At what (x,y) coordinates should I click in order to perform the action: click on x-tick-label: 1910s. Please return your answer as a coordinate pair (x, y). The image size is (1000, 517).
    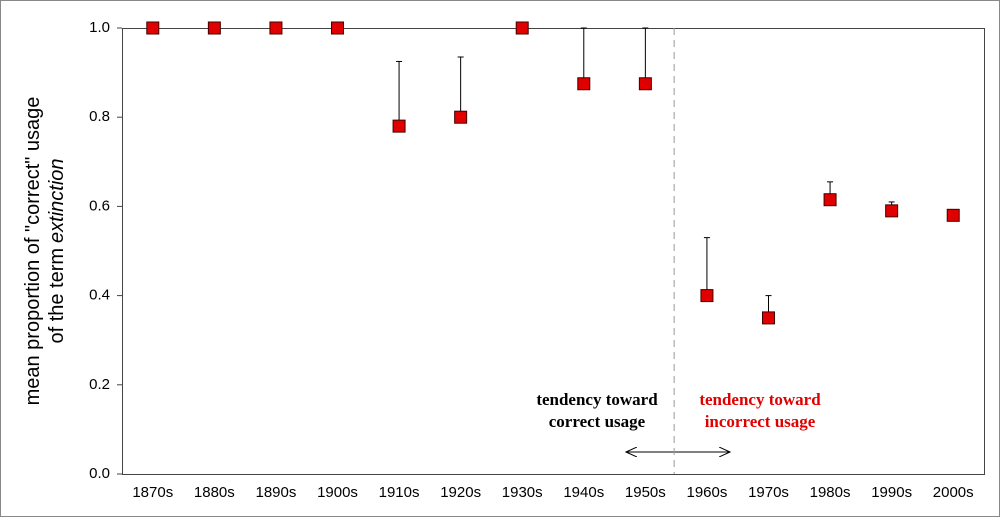
    Looking at the image, I should click on (399, 492).